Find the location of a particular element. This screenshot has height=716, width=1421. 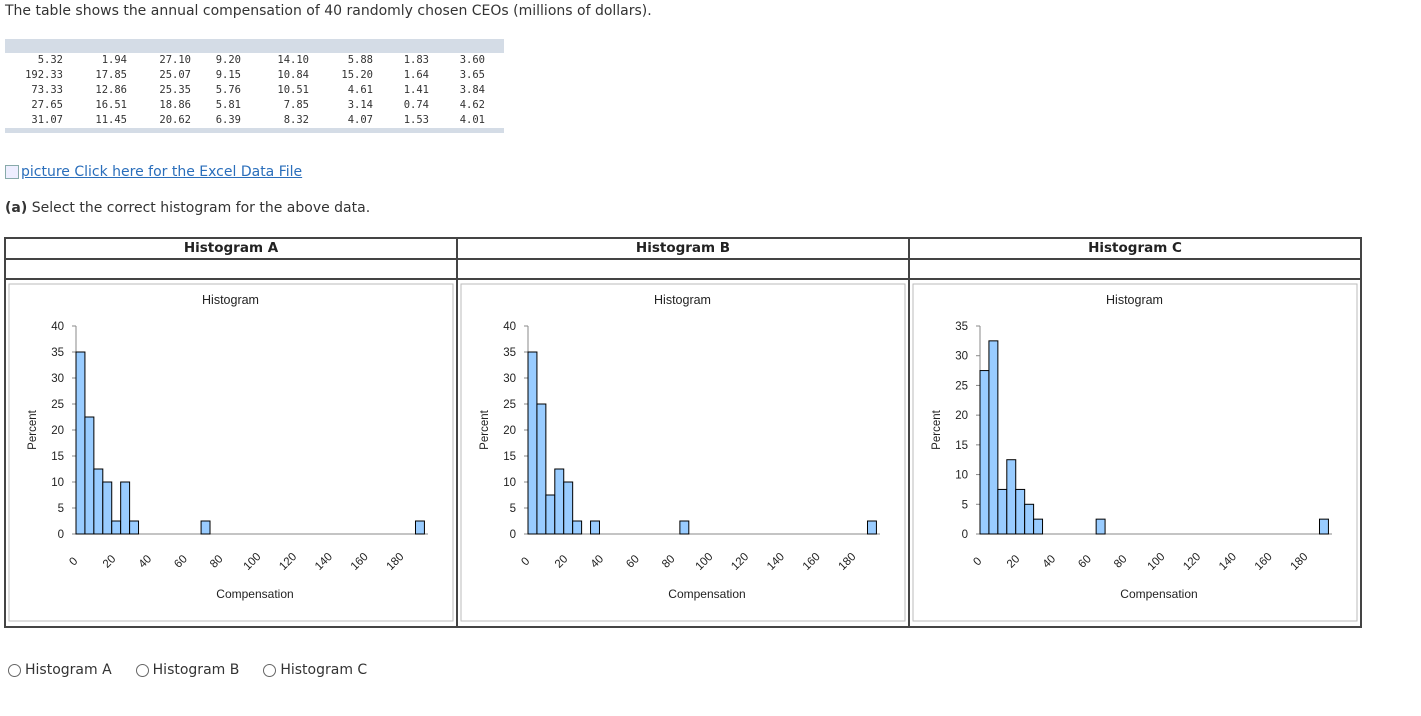

answer-choices: Histogram A Histogram B Histogram C is located at coordinates (187, 670).